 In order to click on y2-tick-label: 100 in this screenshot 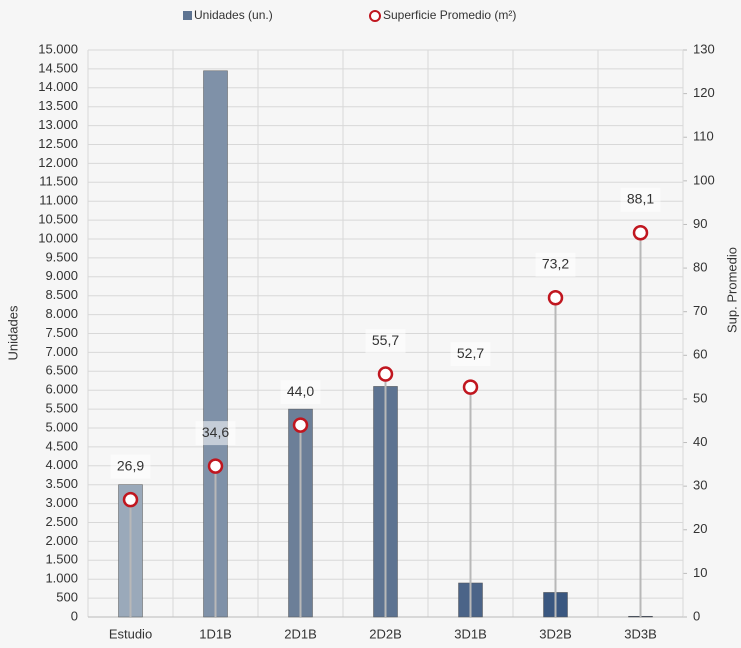, I will do `click(704, 179)`.